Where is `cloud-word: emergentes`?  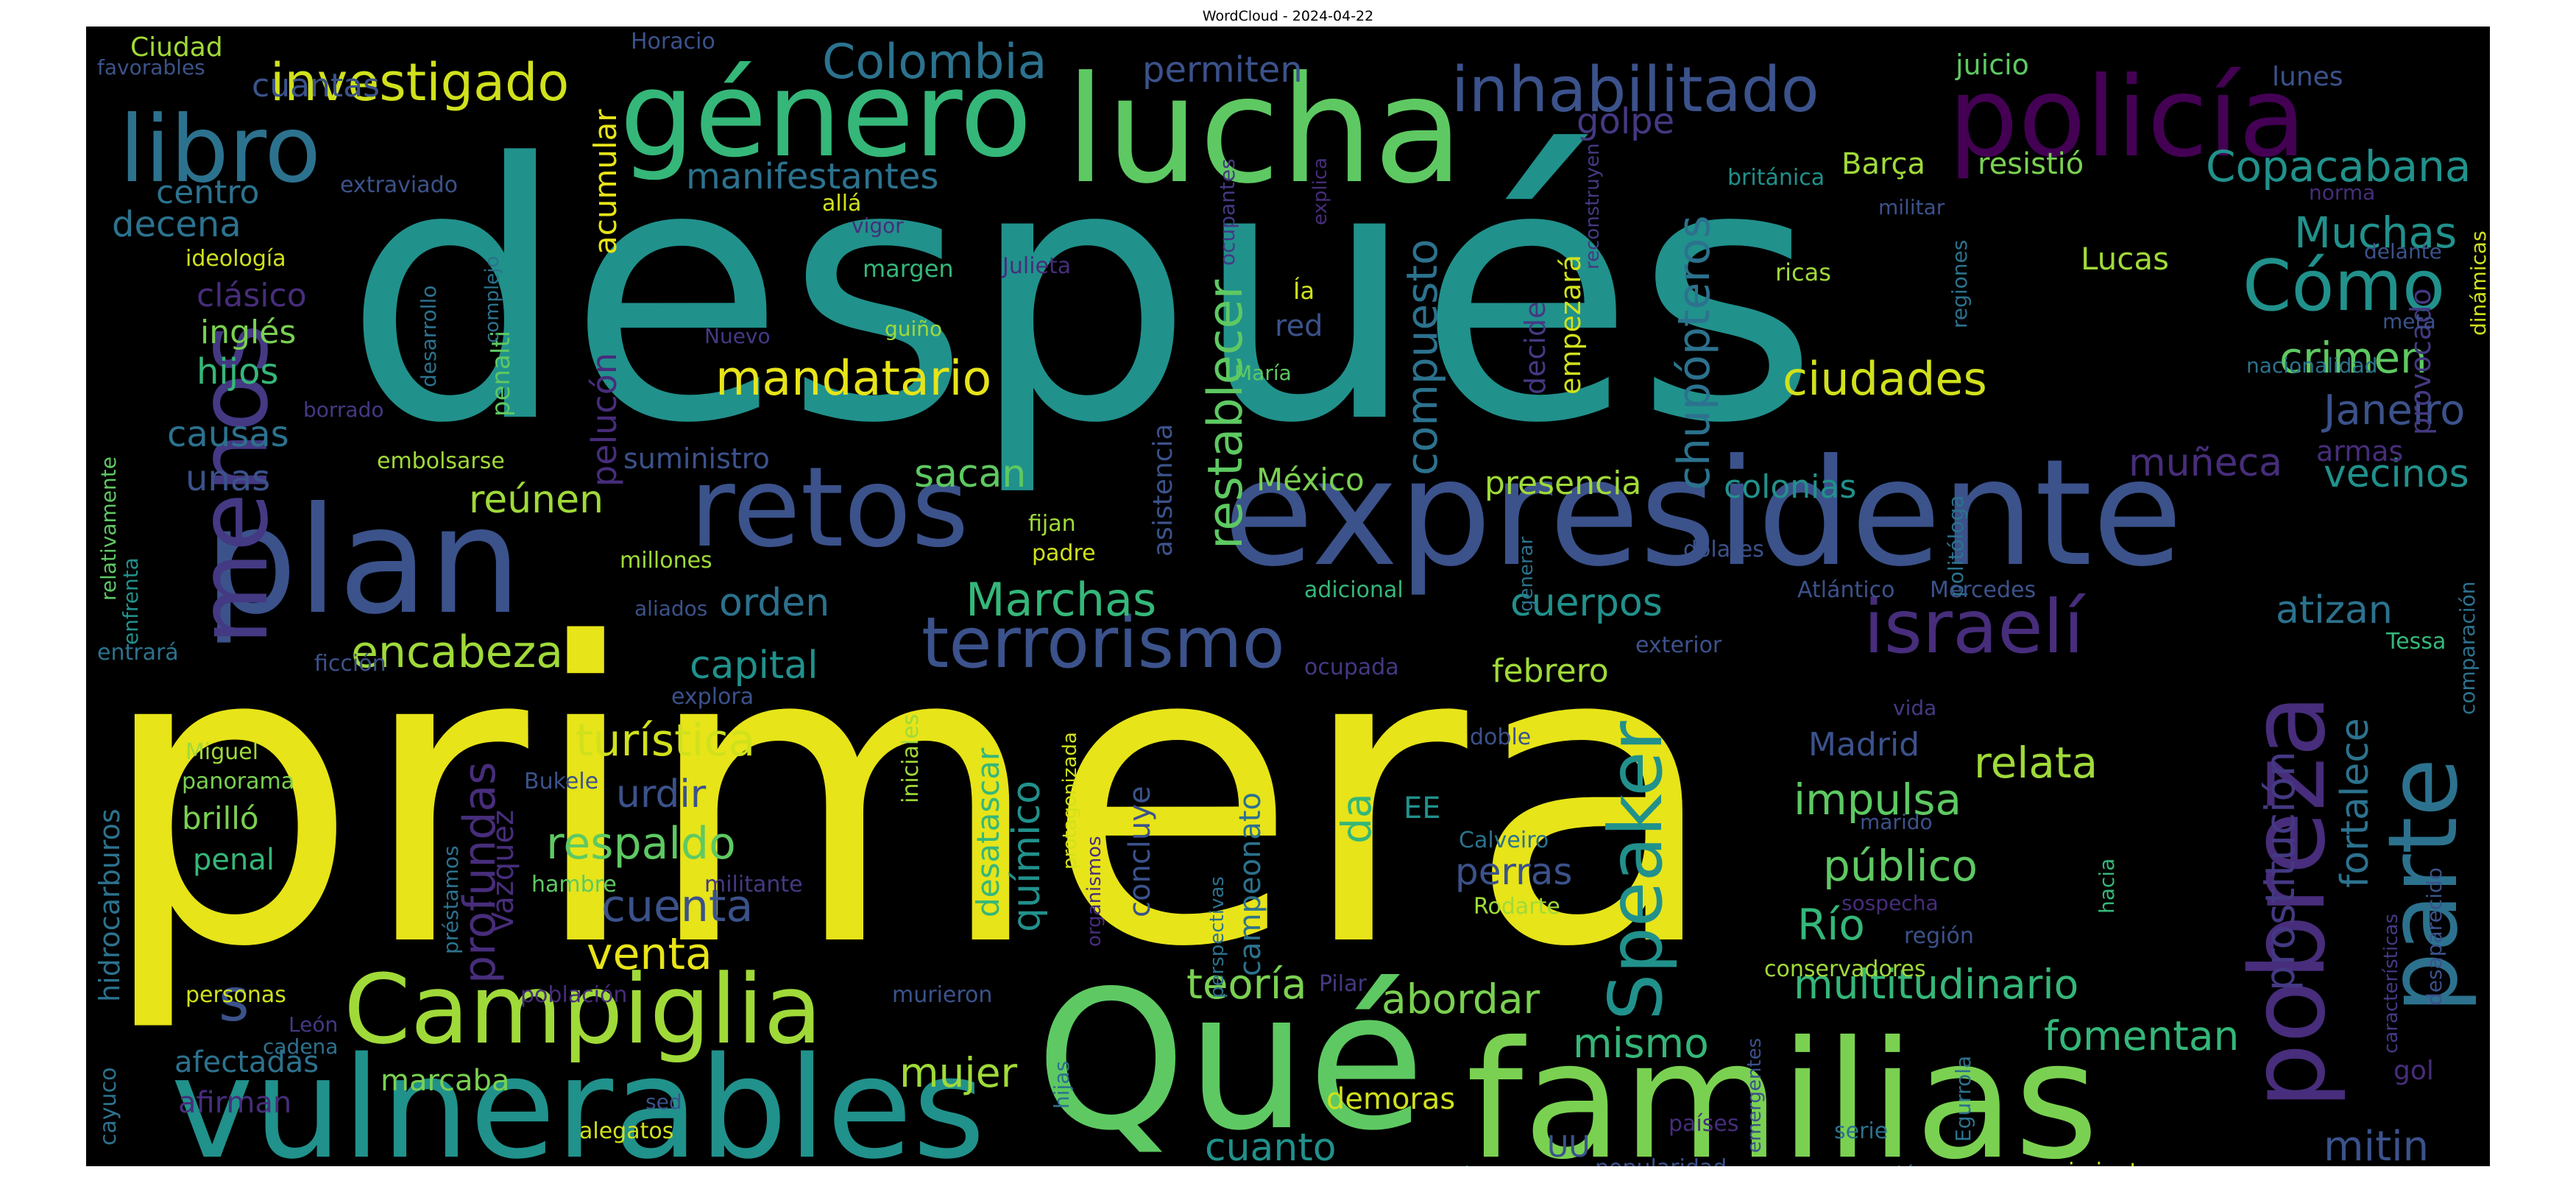 cloud-word: emergentes is located at coordinates (1755, 1095).